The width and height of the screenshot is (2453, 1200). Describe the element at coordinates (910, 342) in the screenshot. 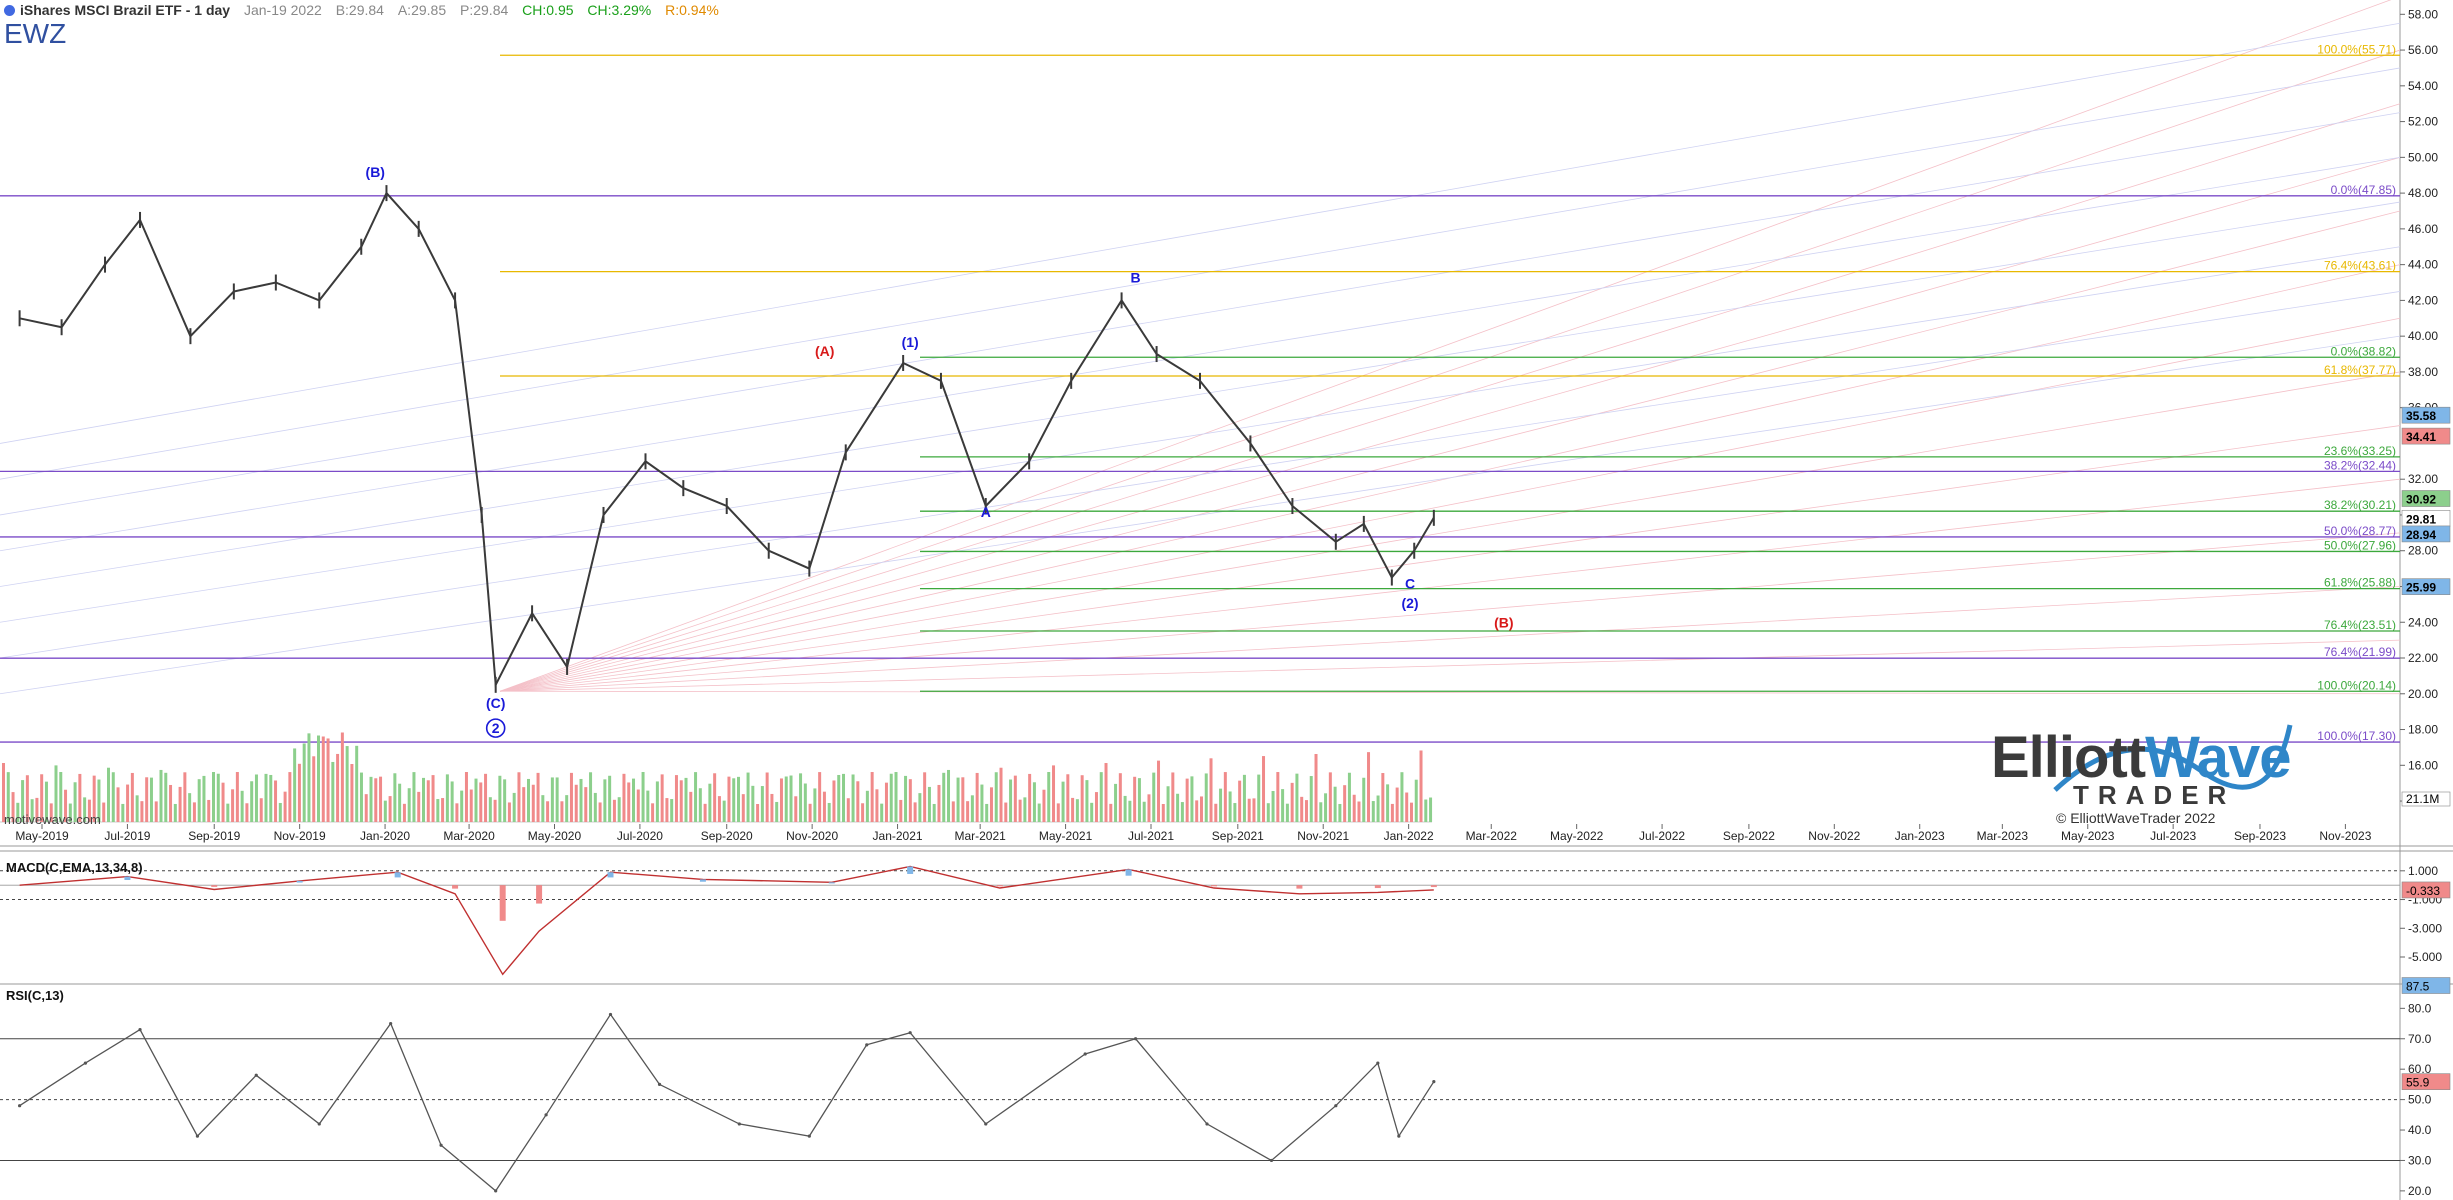

I see `wave-label-2: (1)` at that location.